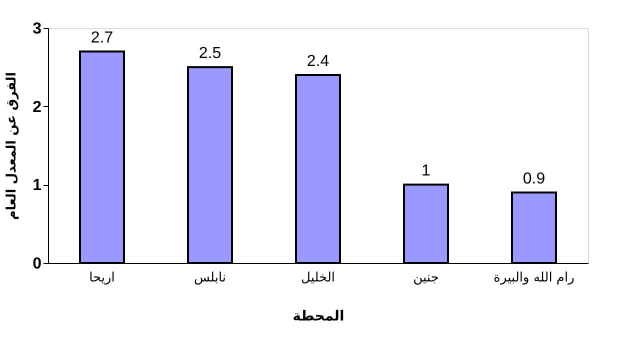 This screenshot has width=638, height=362. Describe the element at coordinates (210, 53) in the screenshot. I see `data-label: 2.5` at that location.